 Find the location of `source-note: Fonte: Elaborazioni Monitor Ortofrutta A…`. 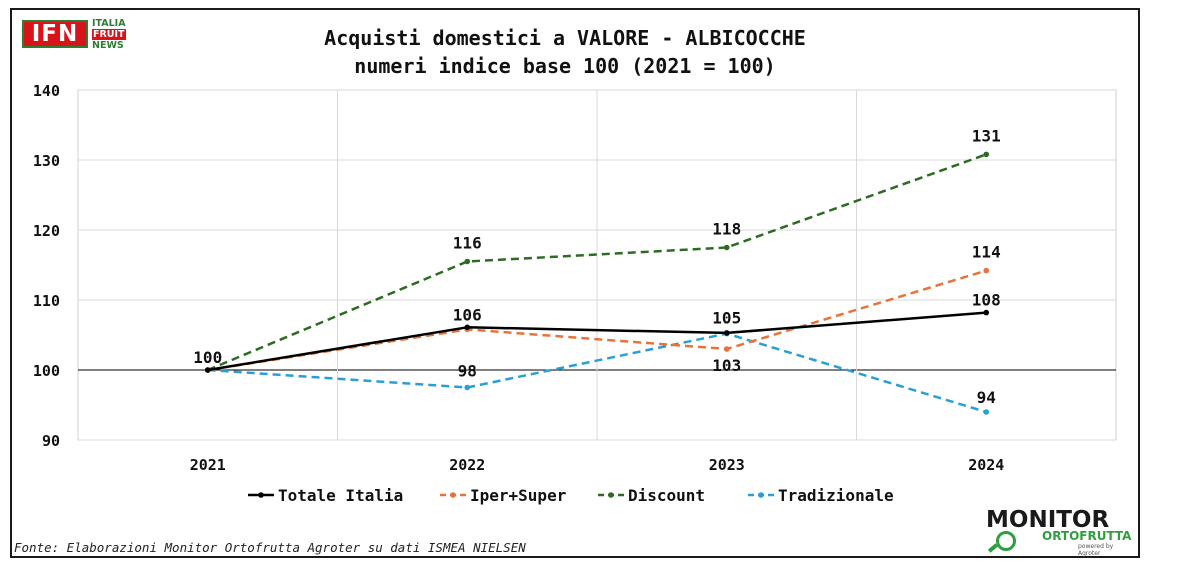

source-note: Fonte: Elaborazioni Monitor Ortofrutta A… is located at coordinates (270, 547).